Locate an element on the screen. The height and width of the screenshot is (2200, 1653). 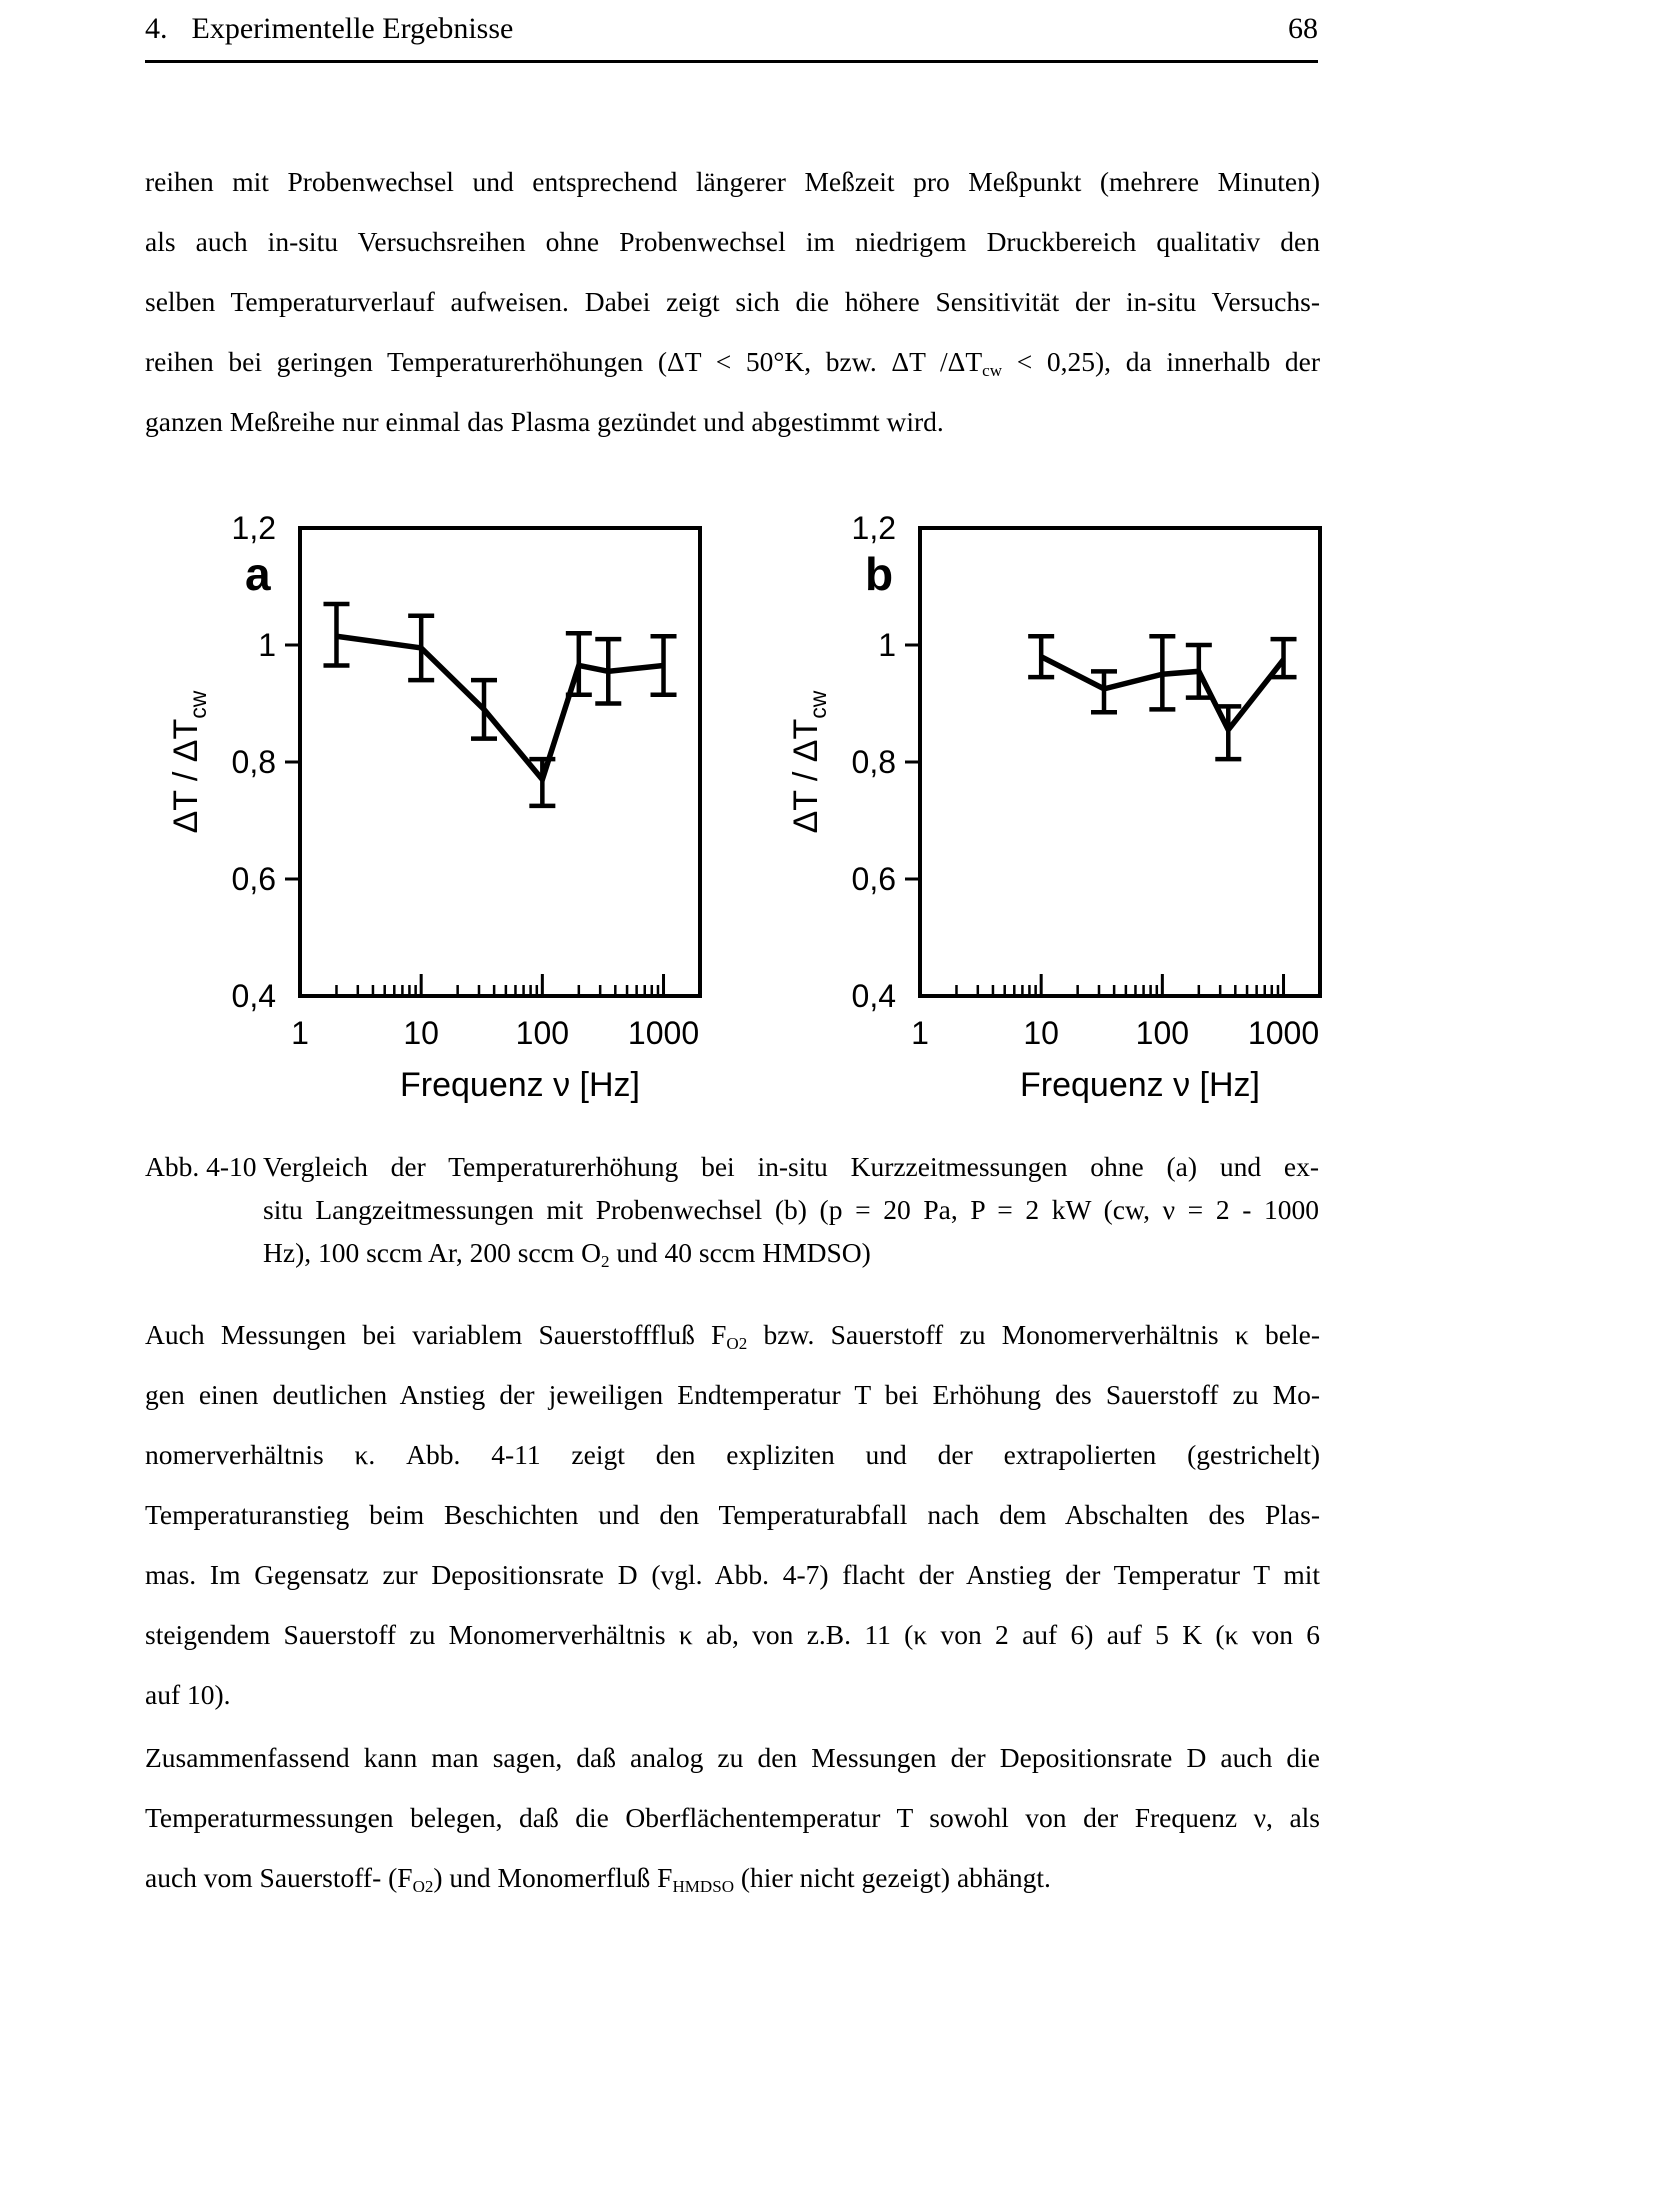
text-run: Hz), 100 sccm Ar, 200 sccm O is located at coordinates (432, 1252).